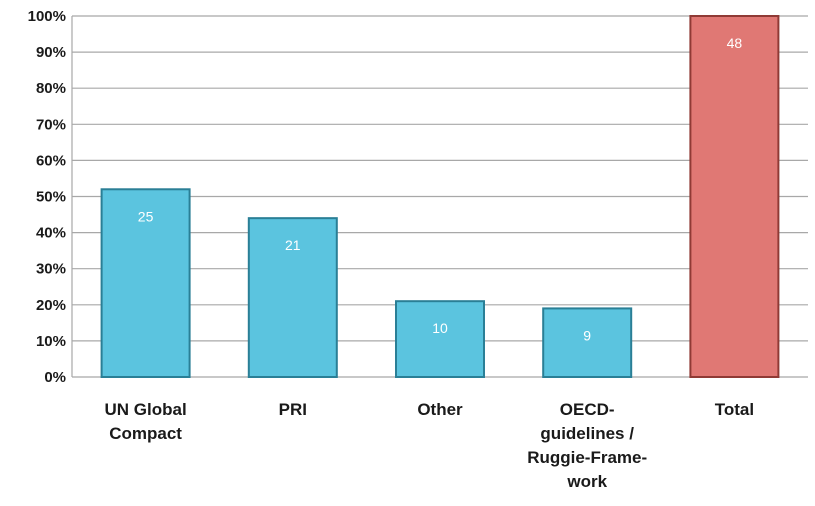  Describe the element at coordinates (47, 16) in the screenshot. I see `y-tick-label: 100%` at that location.